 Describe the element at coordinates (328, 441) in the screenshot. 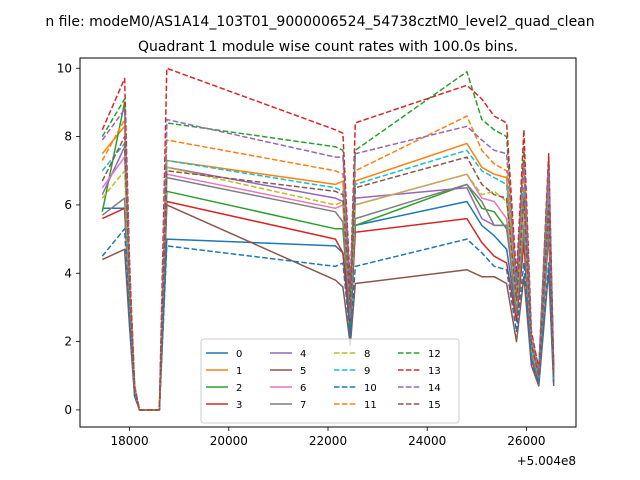

I see `x-tick-label: 22000` at that location.